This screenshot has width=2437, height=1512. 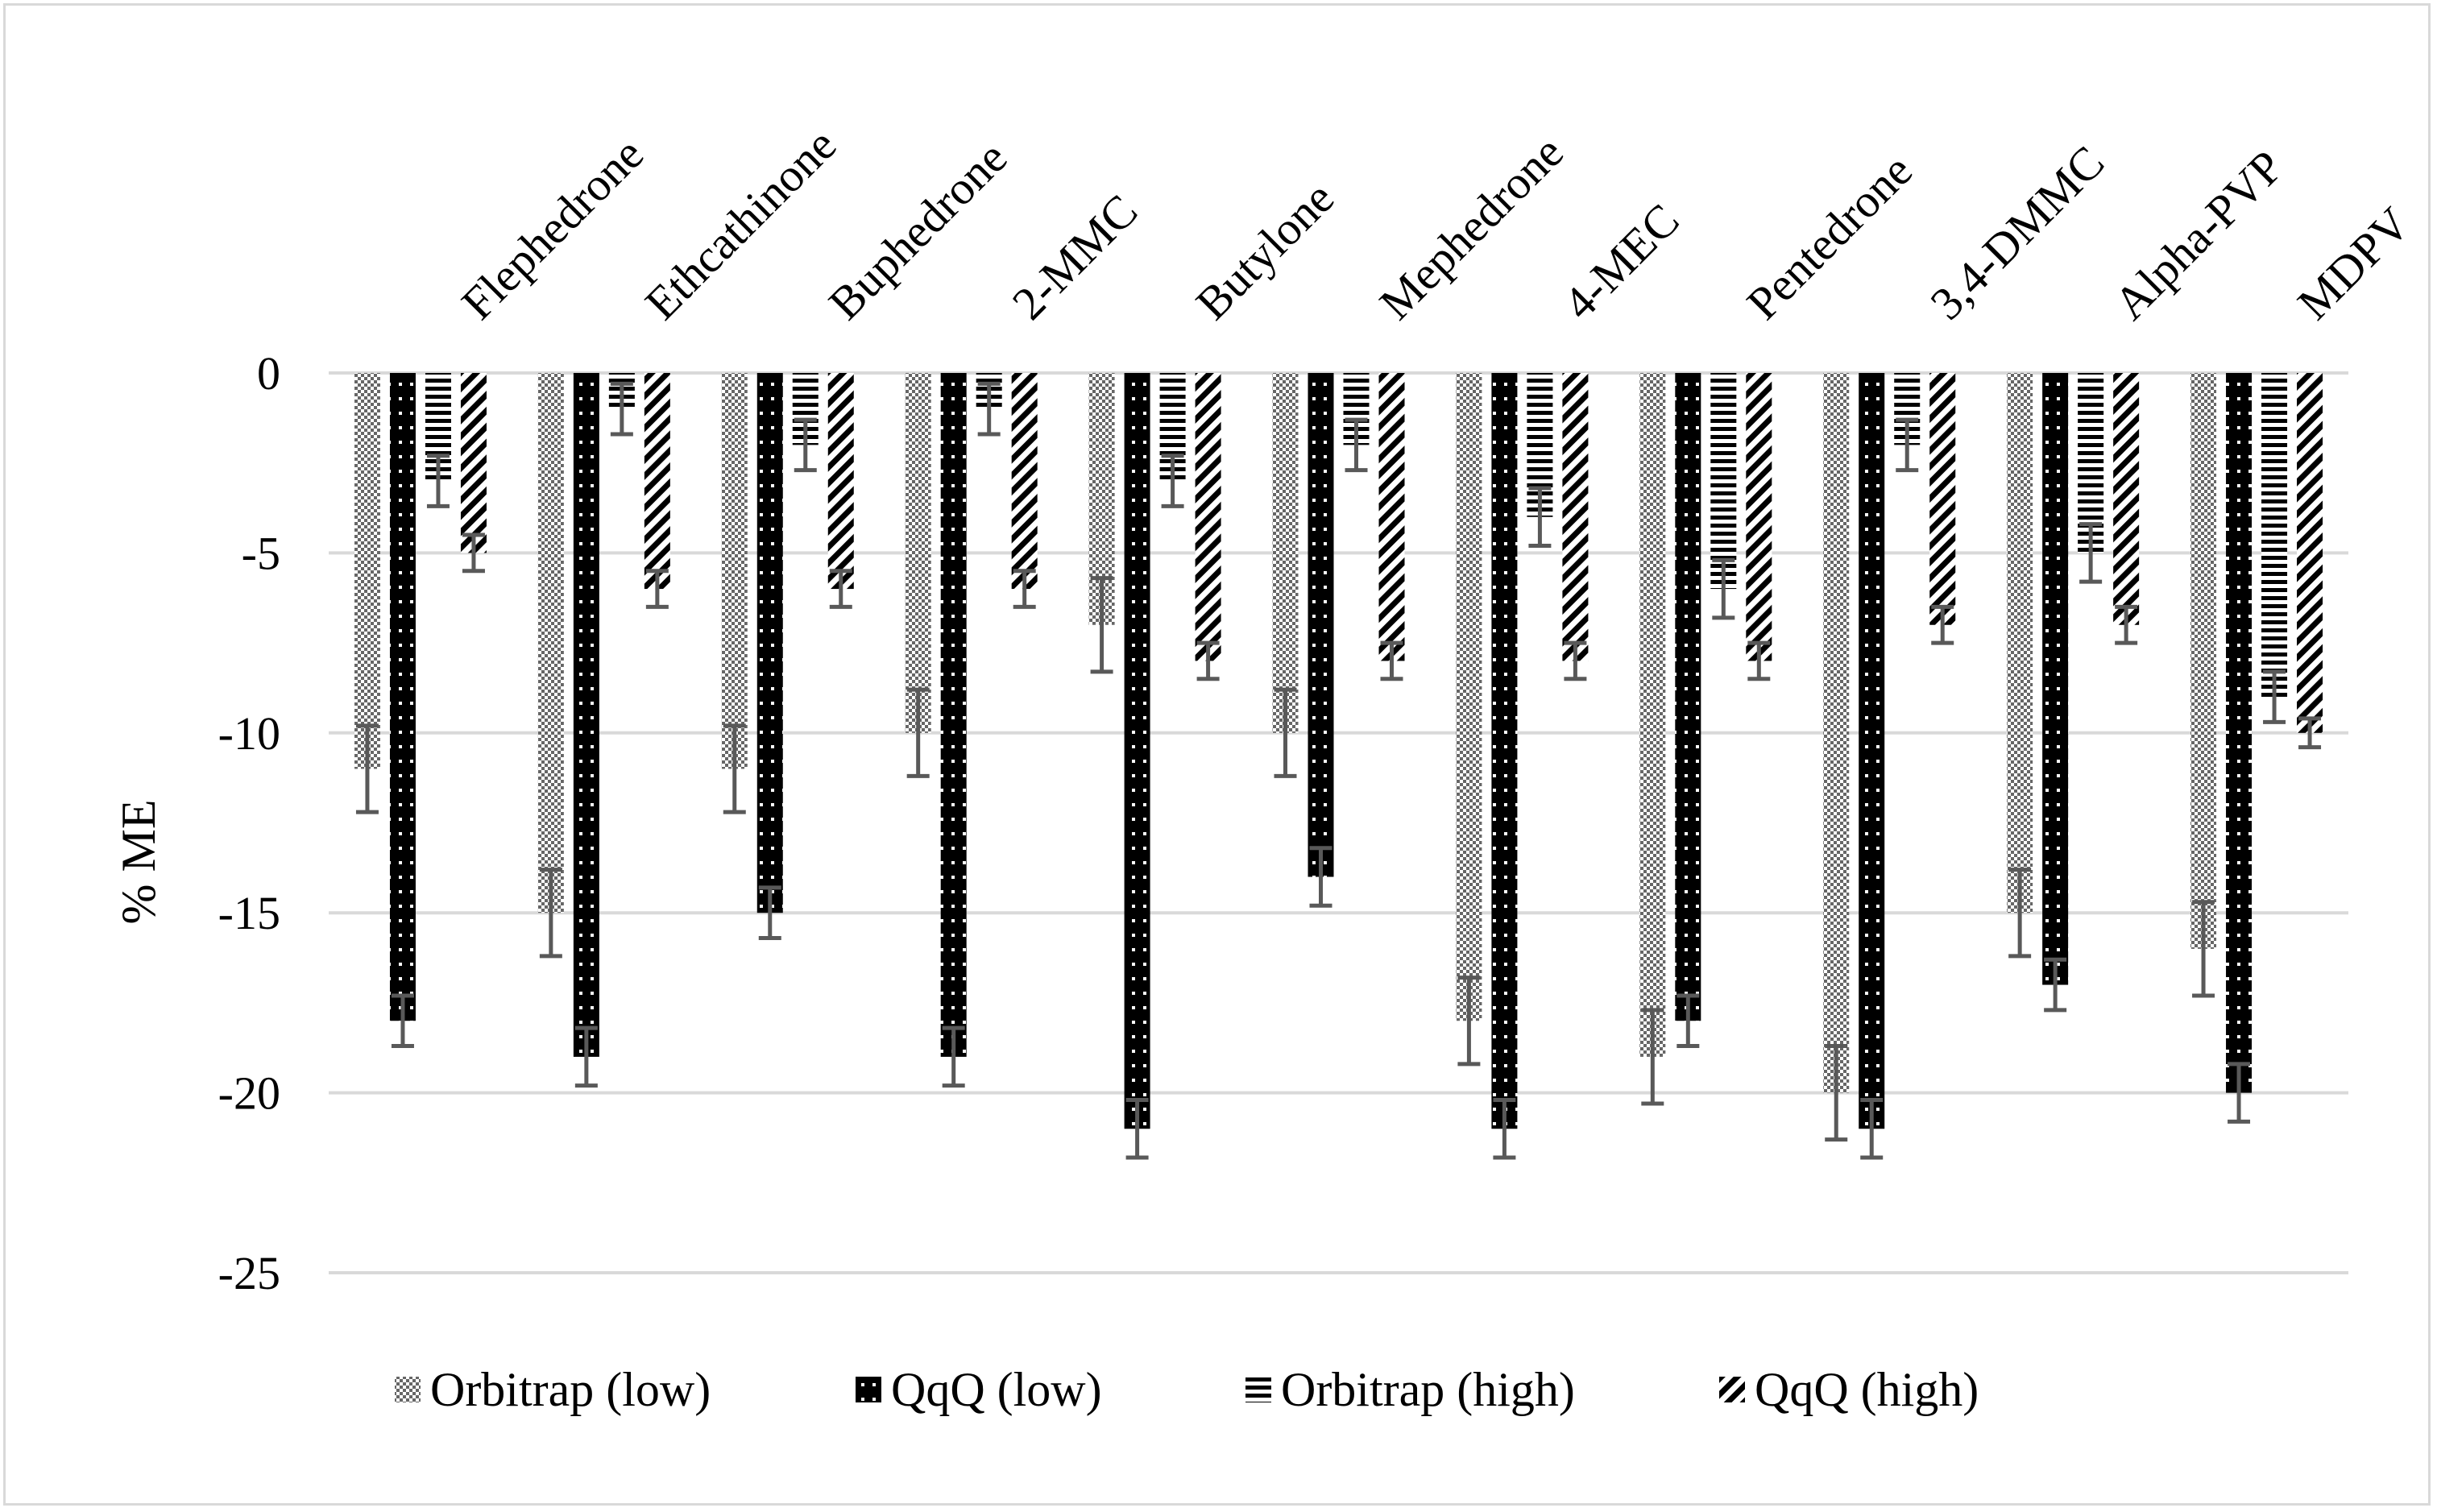 I want to click on legend-label: Orbitrap (low), so click(x=570, y=1390).